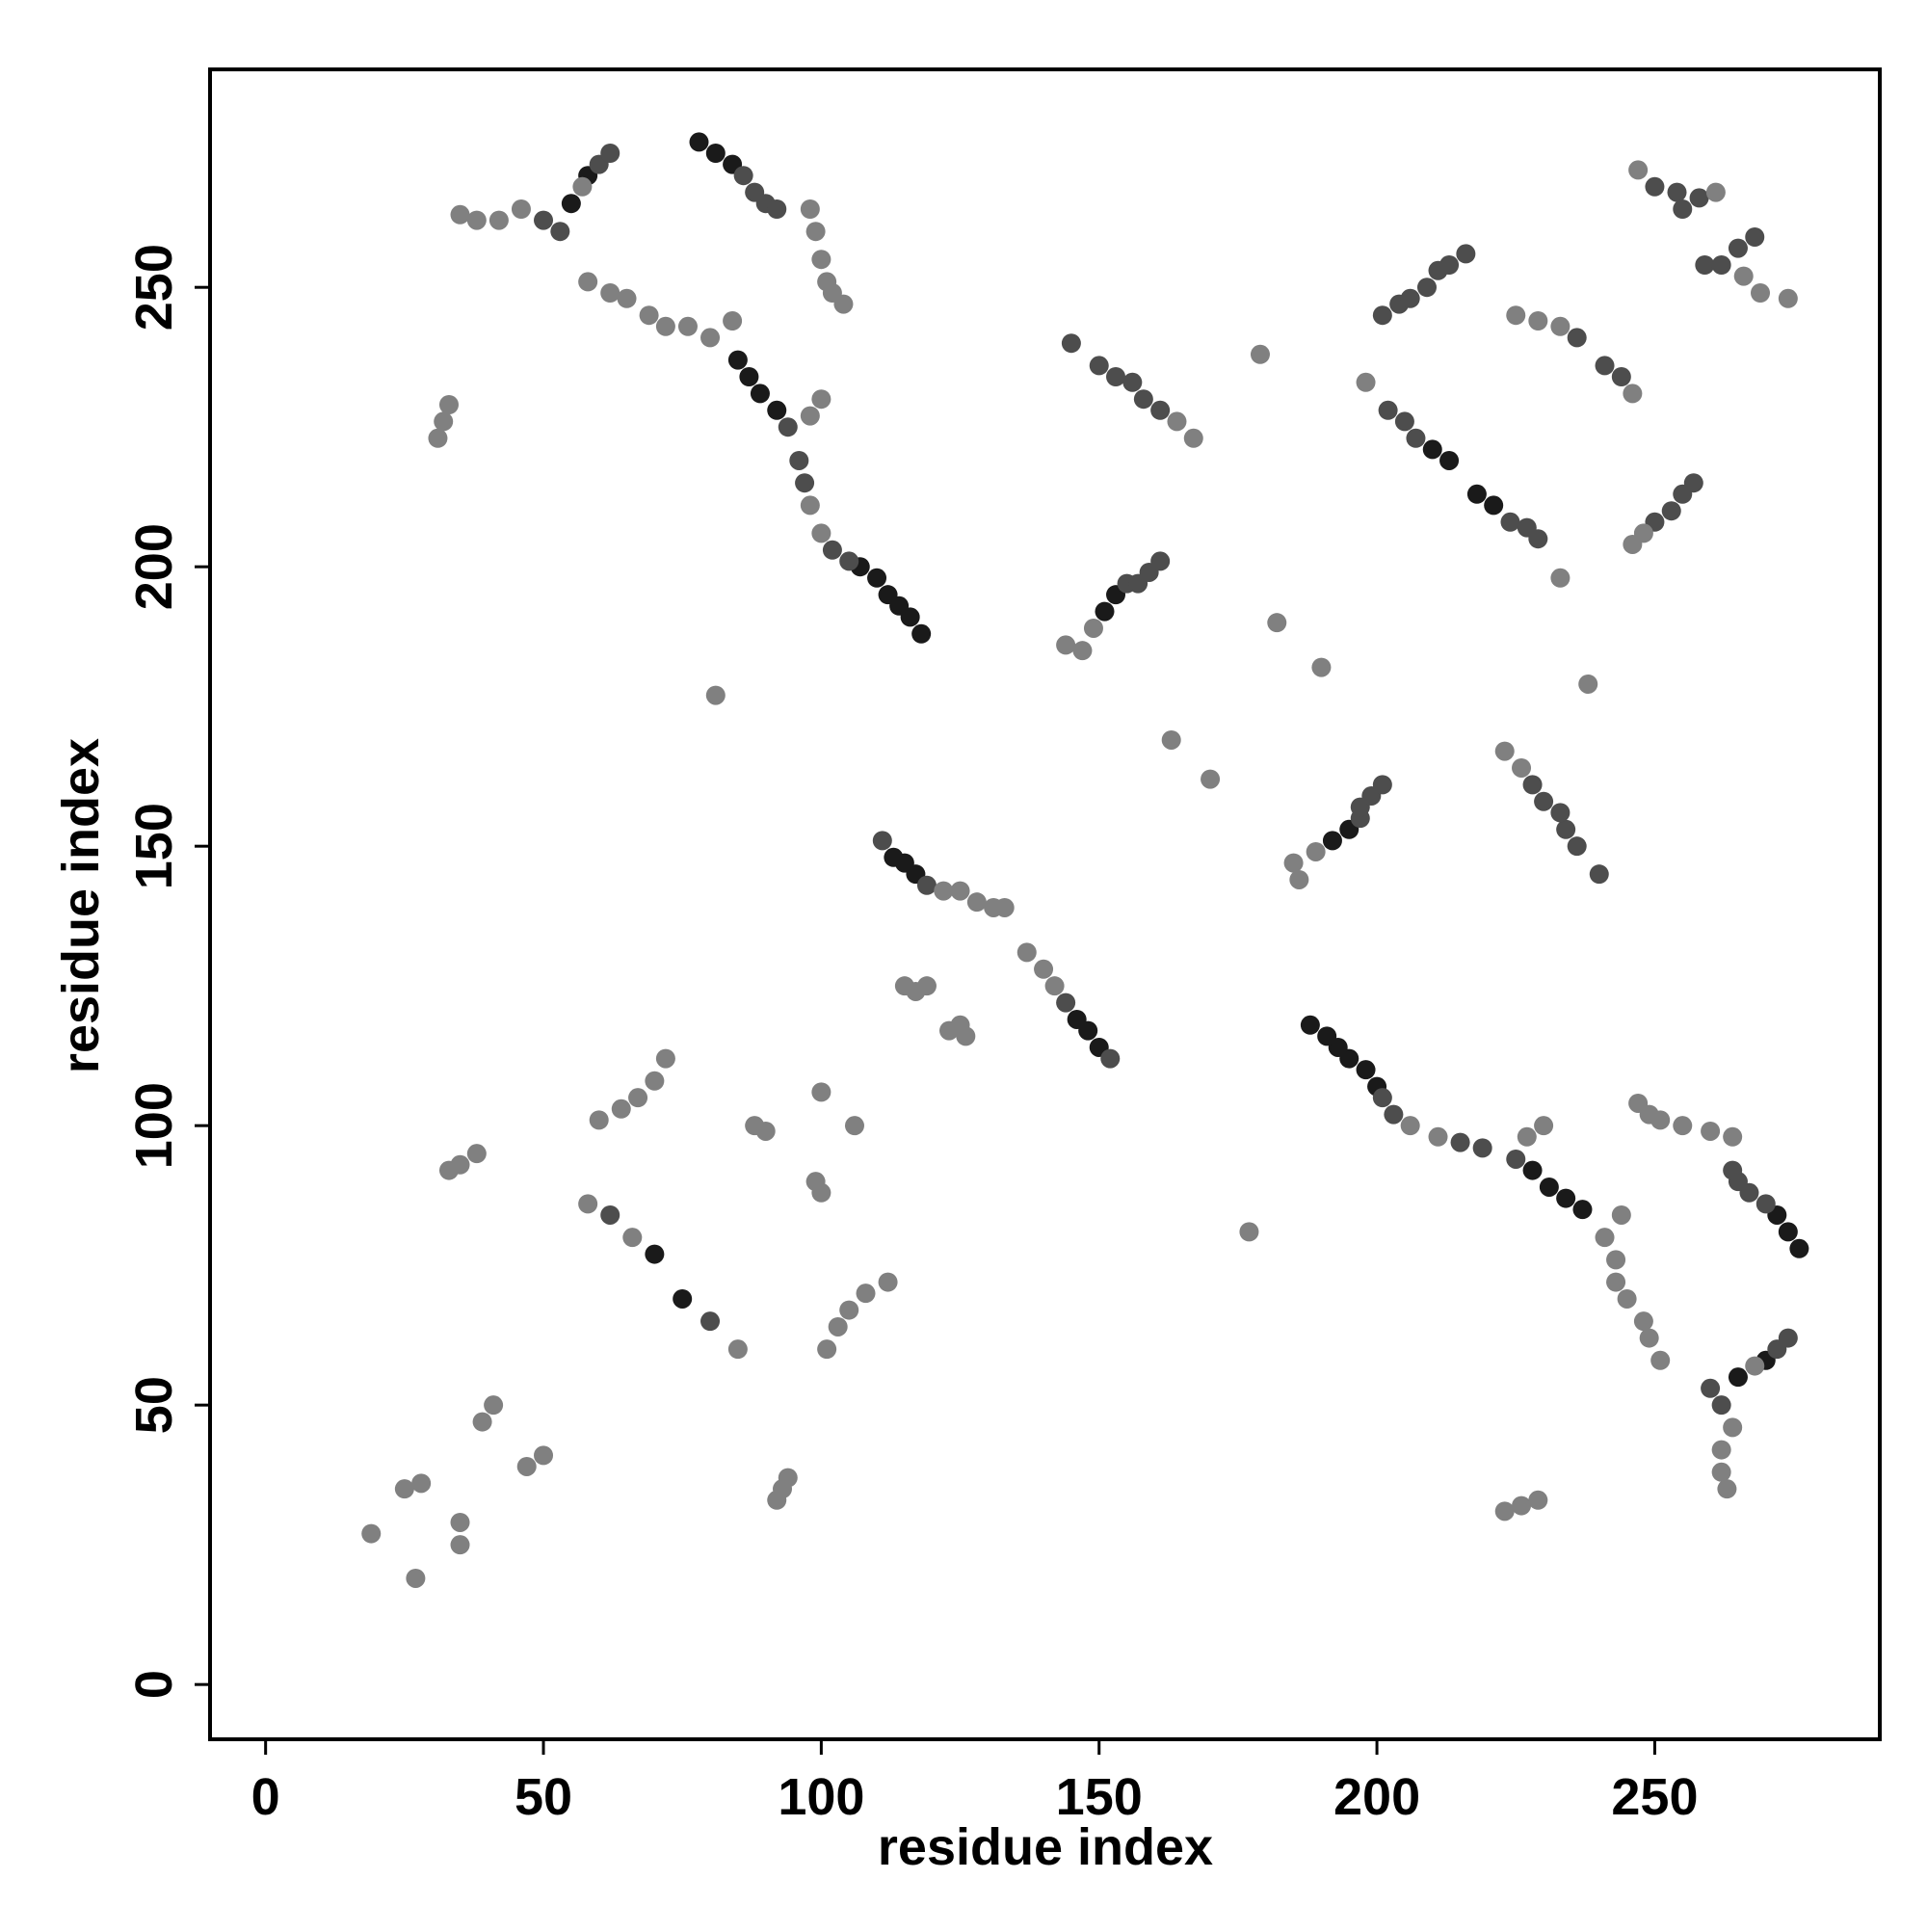 The image size is (1927, 1932). What do you see at coordinates (265, 1797) in the screenshot?
I see `x-tick-label: 0` at bounding box center [265, 1797].